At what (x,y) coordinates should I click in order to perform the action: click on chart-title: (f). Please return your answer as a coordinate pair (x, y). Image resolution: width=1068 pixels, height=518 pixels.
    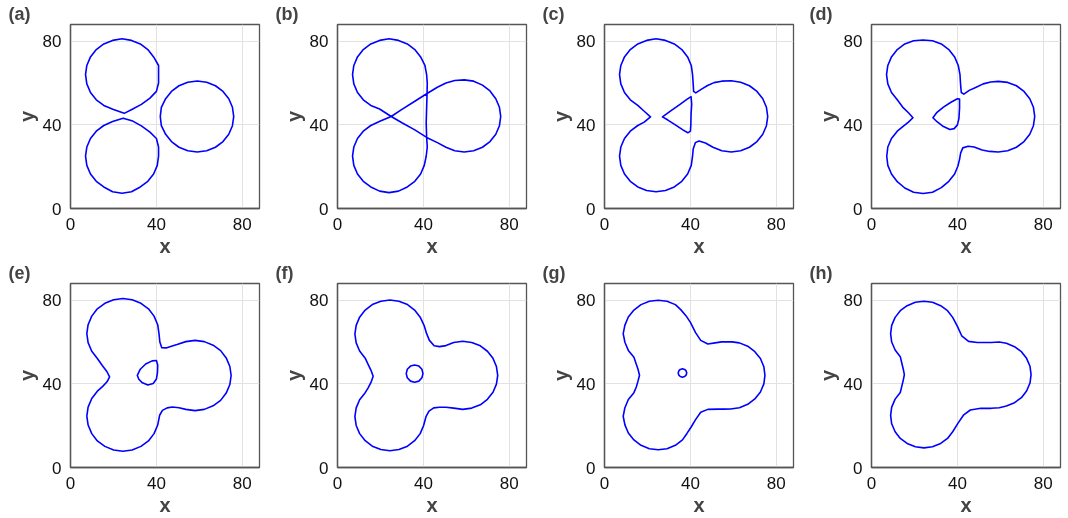
    Looking at the image, I should click on (284, 272).